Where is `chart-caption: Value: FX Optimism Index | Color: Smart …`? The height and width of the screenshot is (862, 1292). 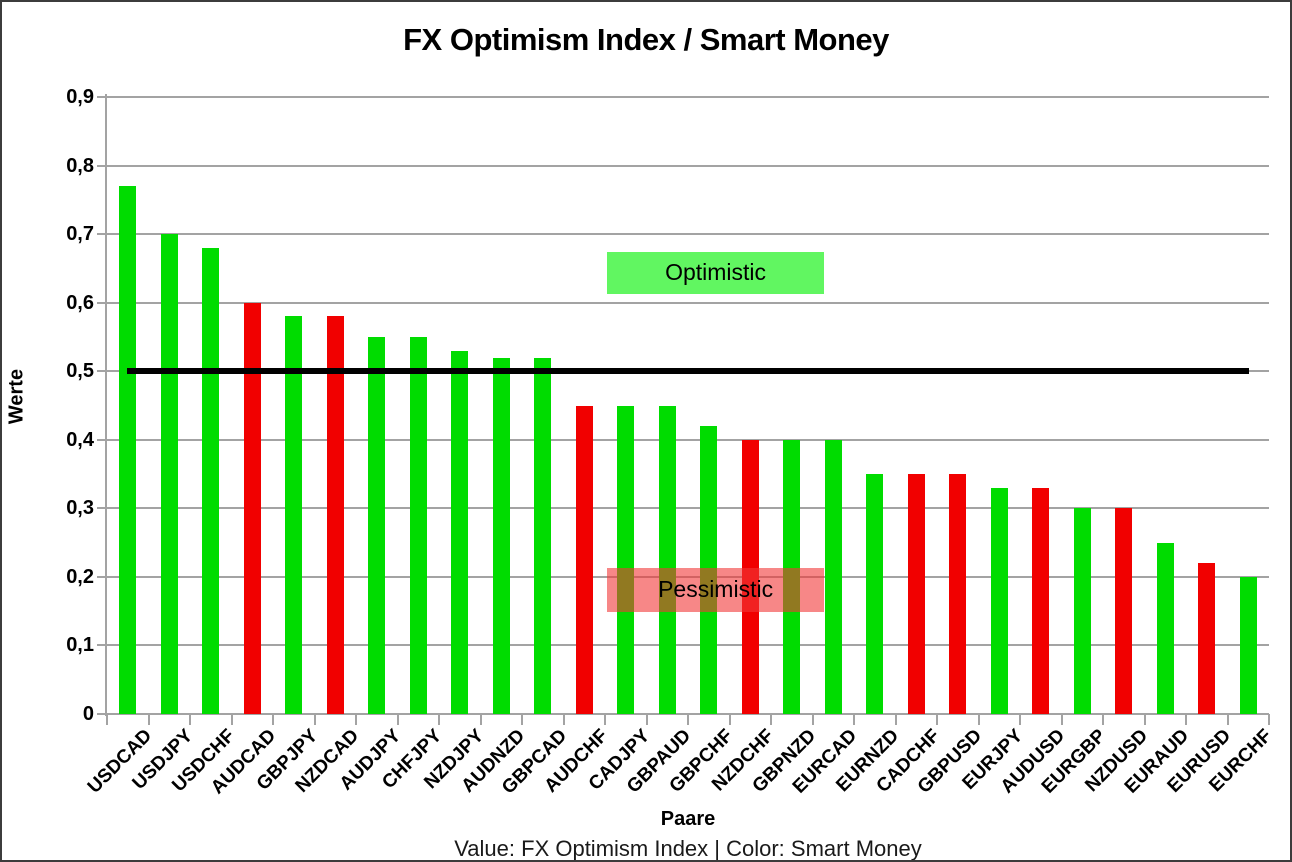
chart-caption: Value: FX Optimism Index | Color: Smart … is located at coordinates (688, 848).